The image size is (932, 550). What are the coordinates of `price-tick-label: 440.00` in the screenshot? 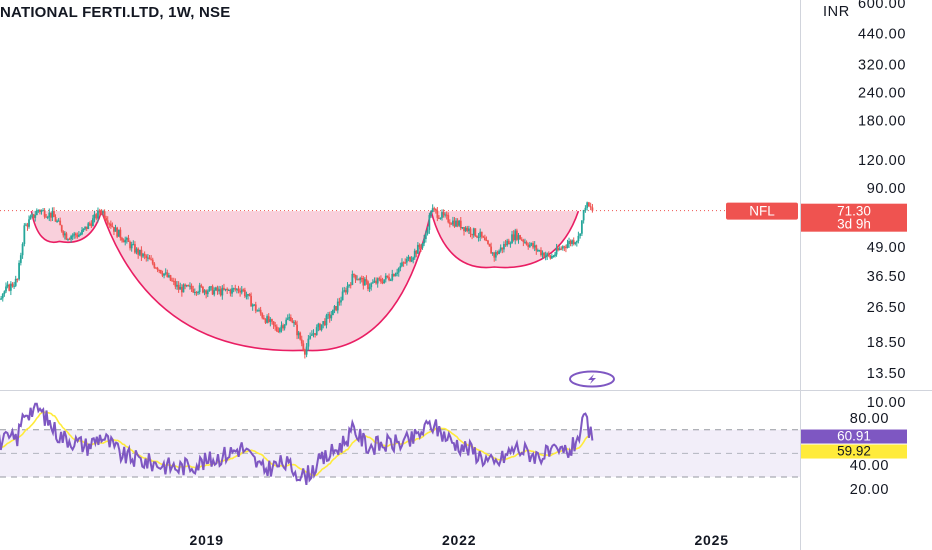 It's located at (882, 34).